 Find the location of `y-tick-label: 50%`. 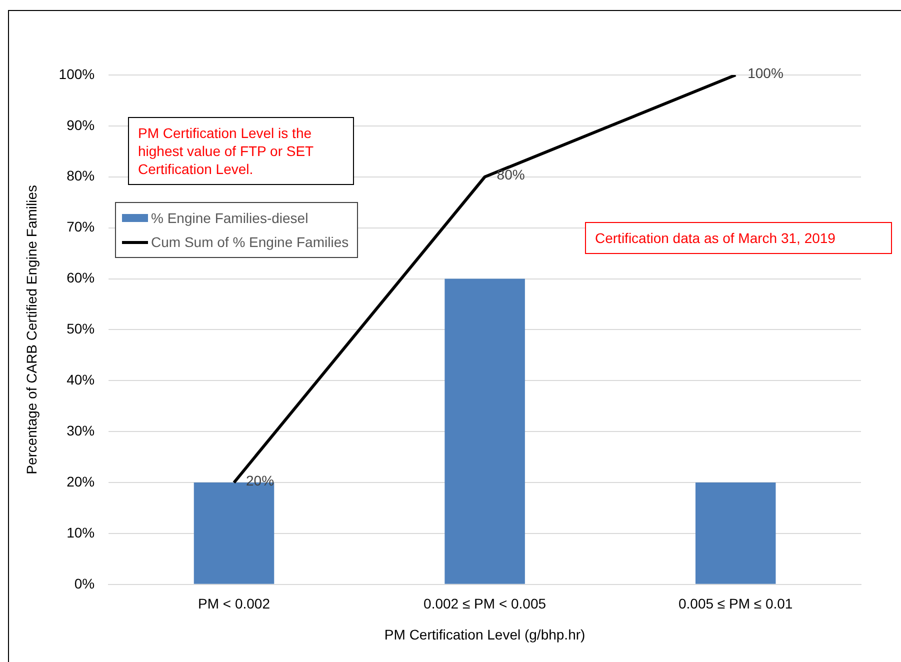

y-tick-label: 50% is located at coordinates (80, 328).